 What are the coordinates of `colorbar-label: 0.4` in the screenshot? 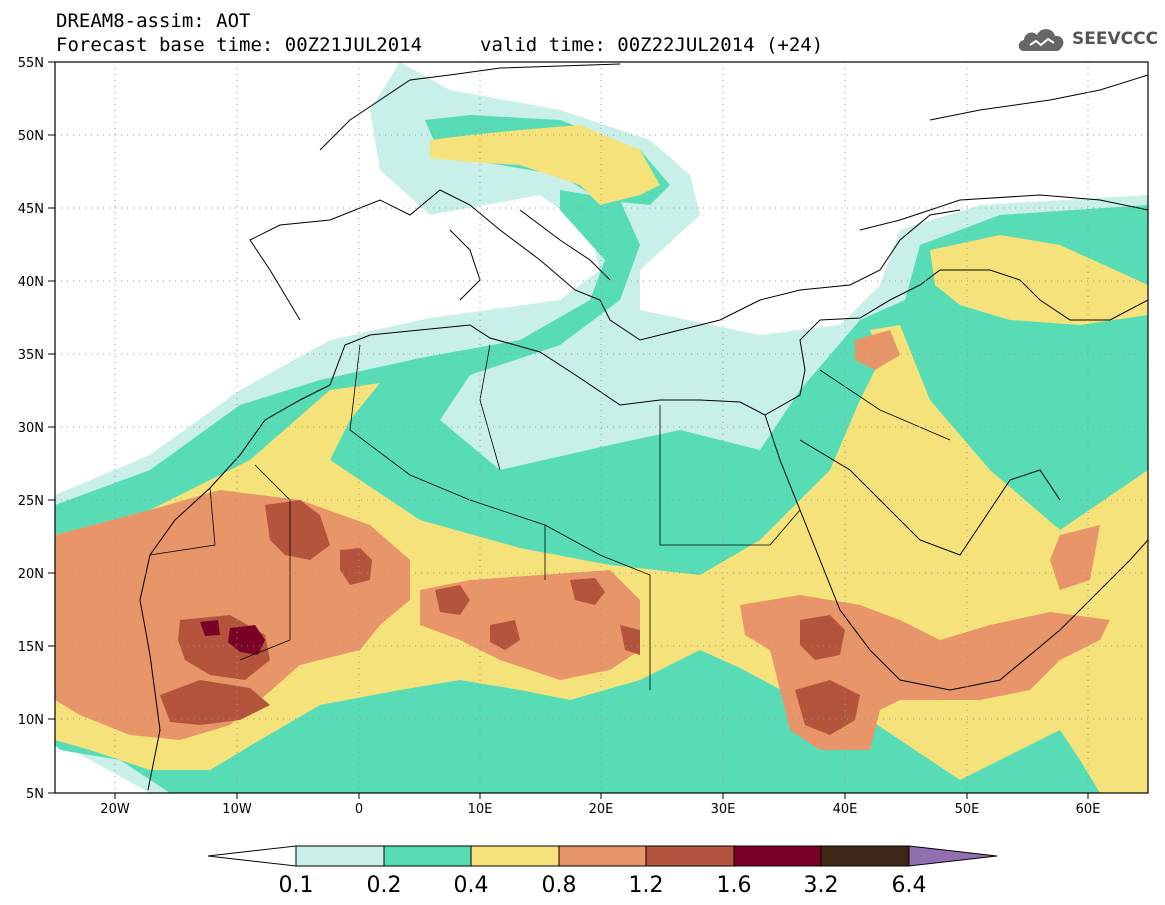 It's located at (471, 885).